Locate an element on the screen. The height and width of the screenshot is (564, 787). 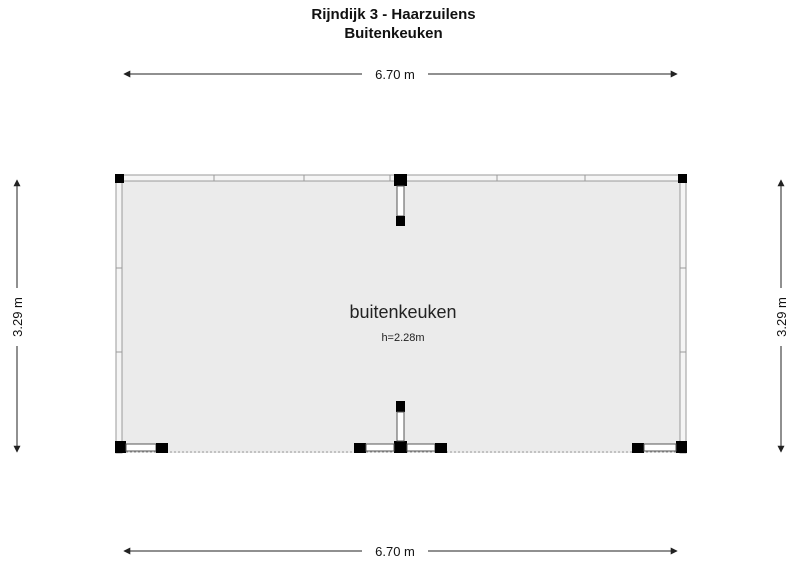
column-bottom-center is located at coordinates (400, 447).